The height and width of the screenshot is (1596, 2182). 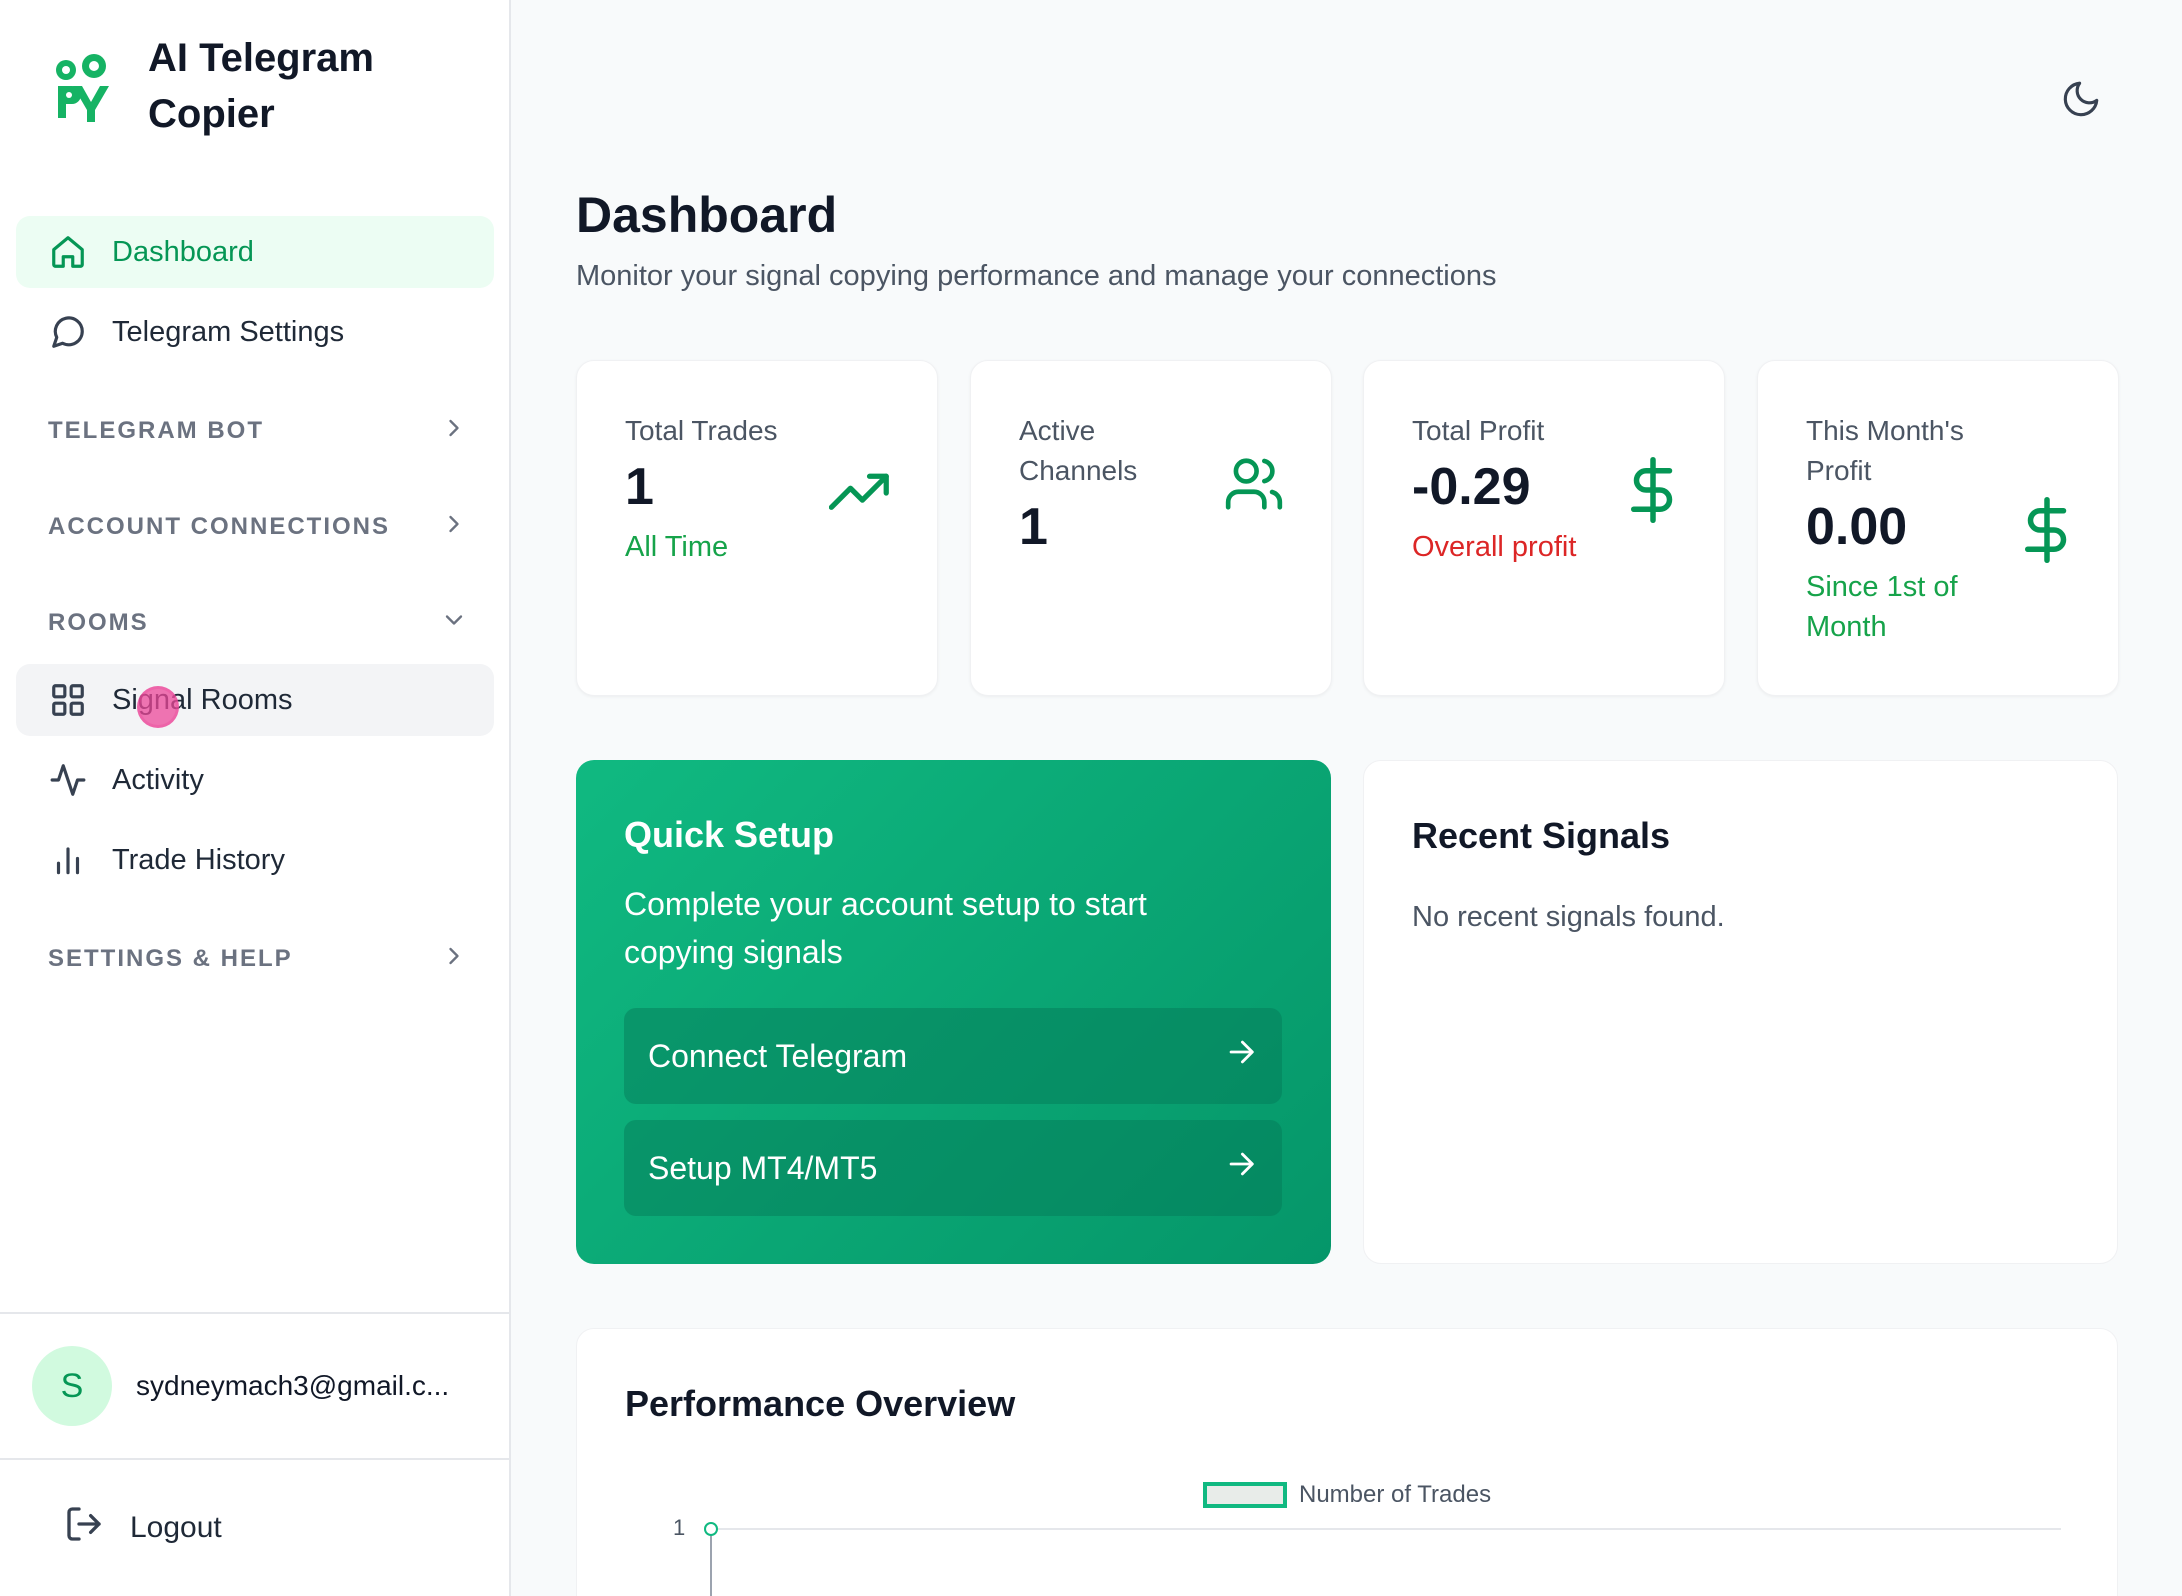 What do you see at coordinates (68, 860) in the screenshot?
I see `bar-chart-icon` at bounding box center [68, 860].